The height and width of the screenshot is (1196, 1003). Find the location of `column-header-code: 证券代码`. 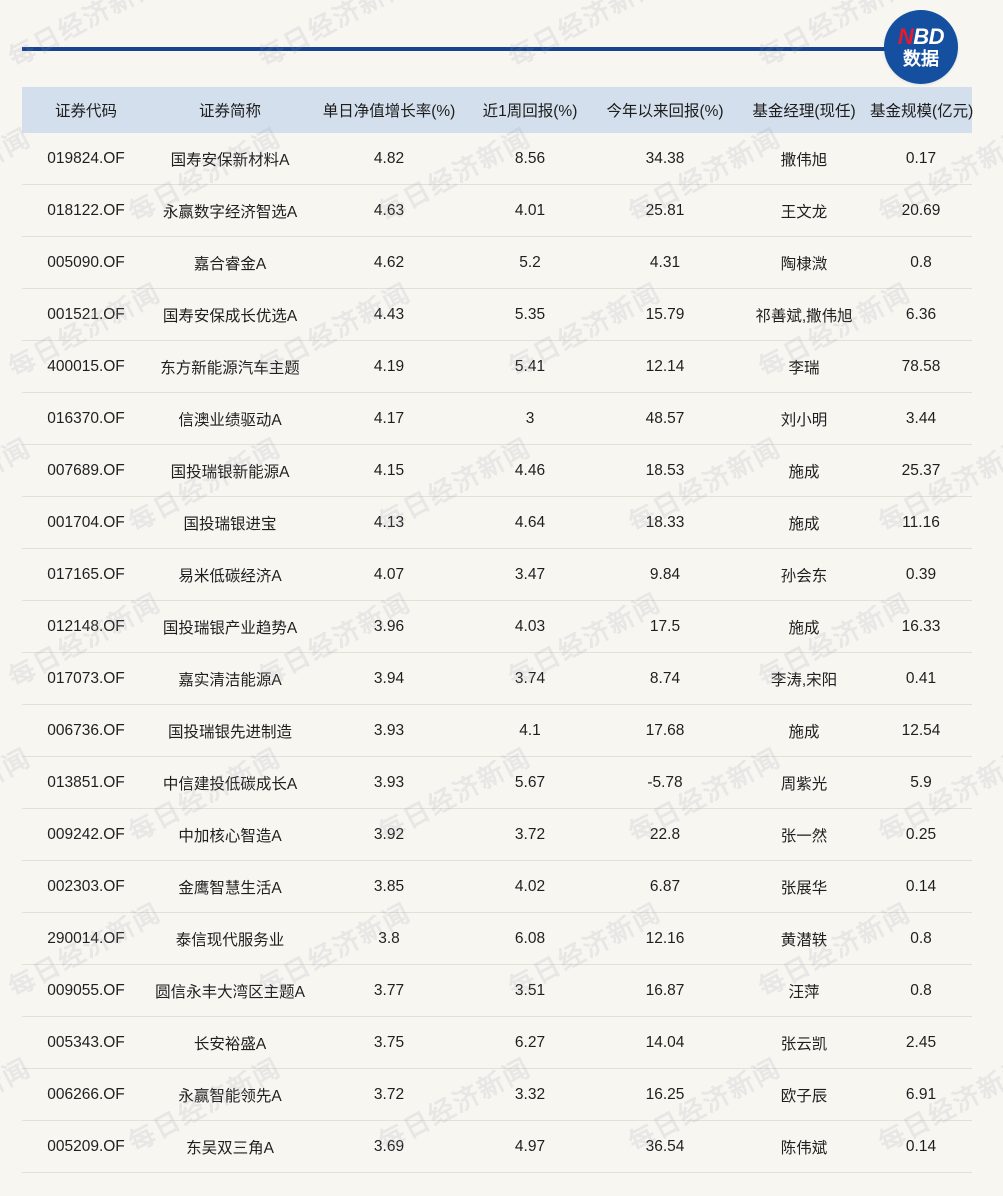

column-header-code: 证券代码 is located at coordinates (86, 110).